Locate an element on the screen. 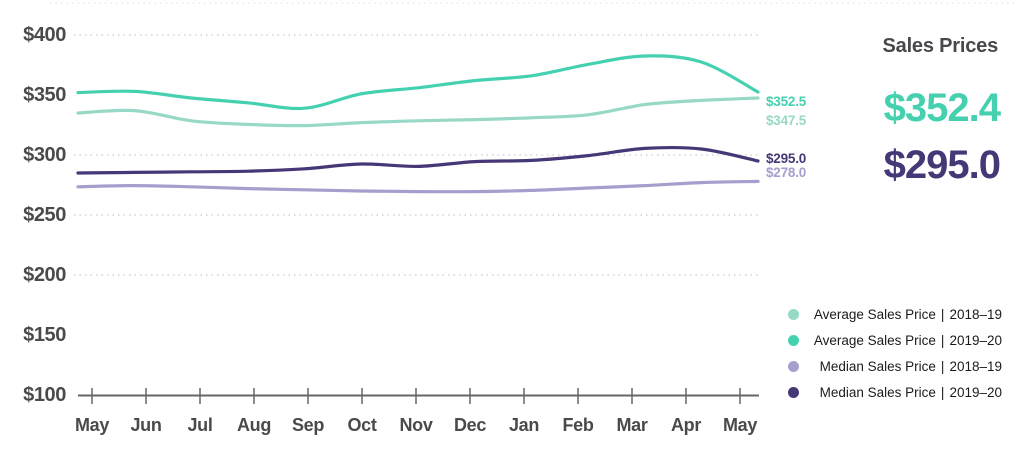 This screenshot has height=464, width=1024. legend-item: Average Sales Price | 2018–19 is located at coordinates (895, 314).